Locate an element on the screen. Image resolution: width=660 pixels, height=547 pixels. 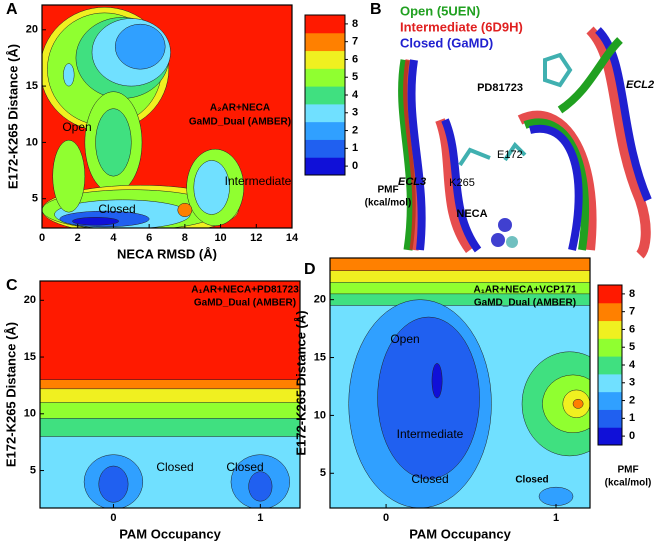
colorbar-tick-label: 2 is located at coordinates (355, 130).